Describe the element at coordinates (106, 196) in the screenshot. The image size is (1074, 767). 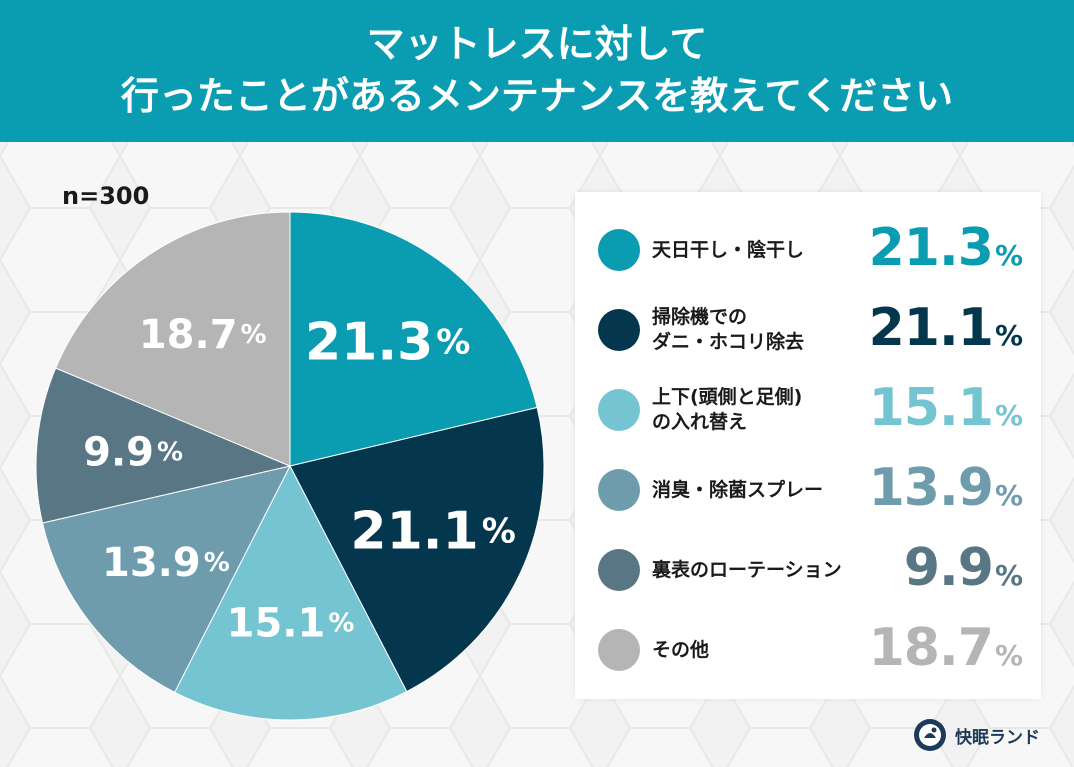
I see `sample-size-label: n=300` at that location.